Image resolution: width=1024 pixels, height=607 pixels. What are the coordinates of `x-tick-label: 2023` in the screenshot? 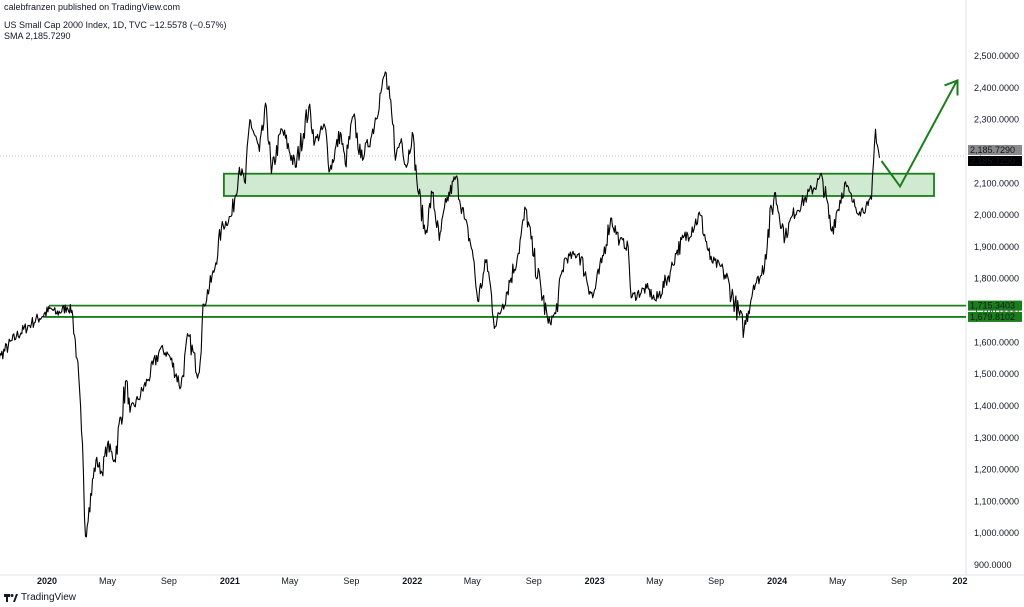 It's located at (595, 581).